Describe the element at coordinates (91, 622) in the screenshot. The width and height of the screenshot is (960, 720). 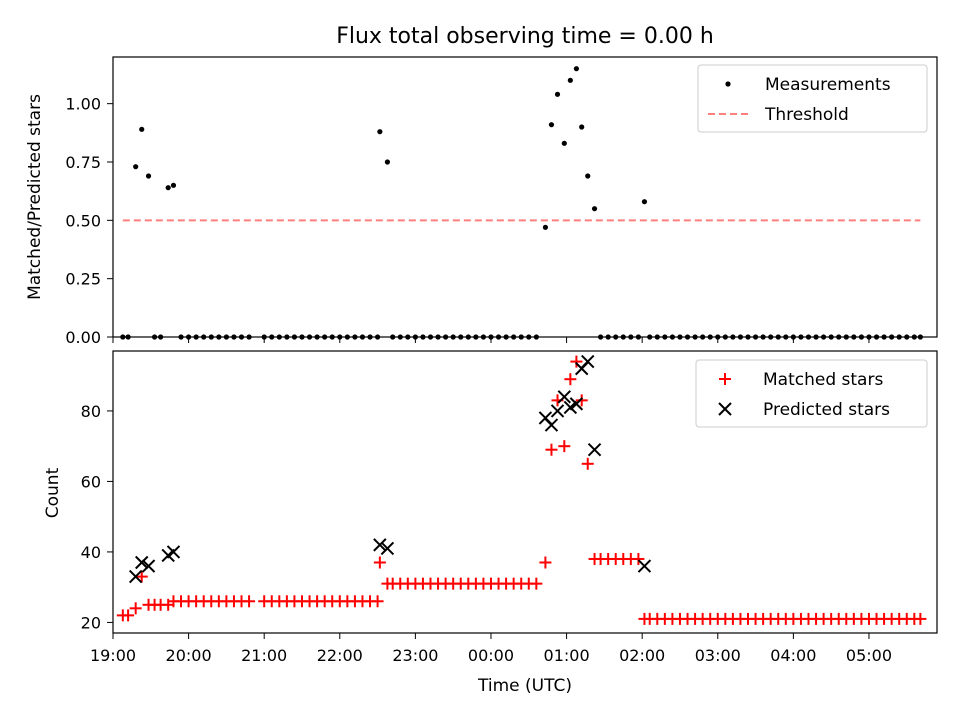
I see `bottom-y-tick-label: 20` at that location.